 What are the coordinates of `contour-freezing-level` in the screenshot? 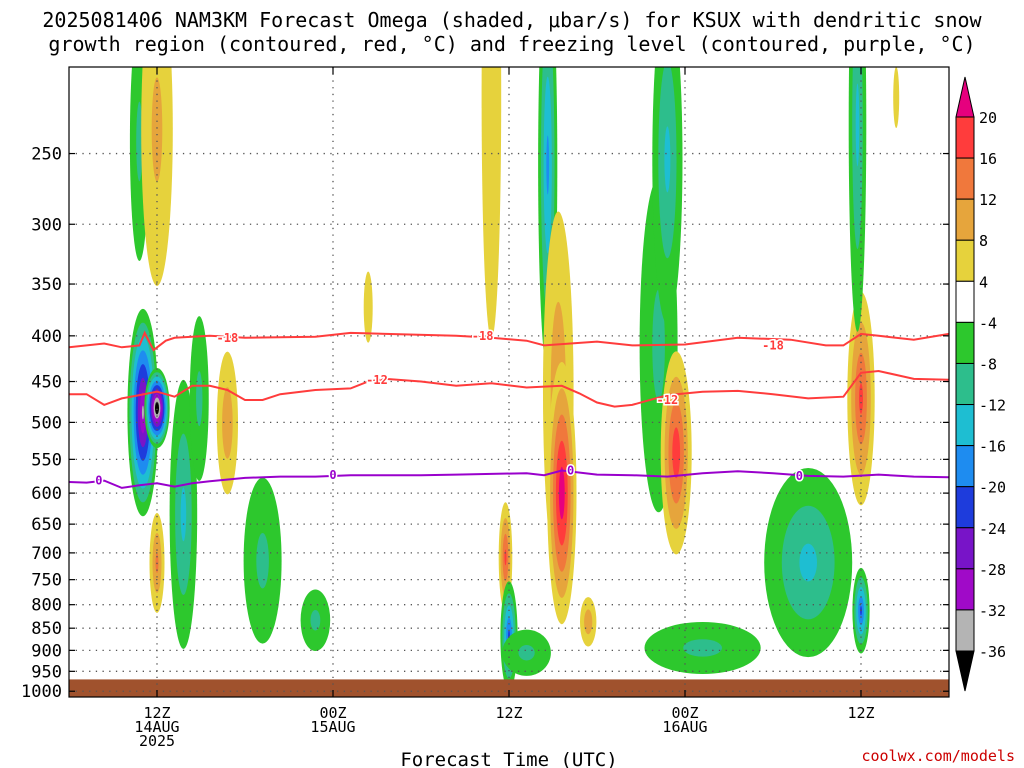 It's located at (509, 479).